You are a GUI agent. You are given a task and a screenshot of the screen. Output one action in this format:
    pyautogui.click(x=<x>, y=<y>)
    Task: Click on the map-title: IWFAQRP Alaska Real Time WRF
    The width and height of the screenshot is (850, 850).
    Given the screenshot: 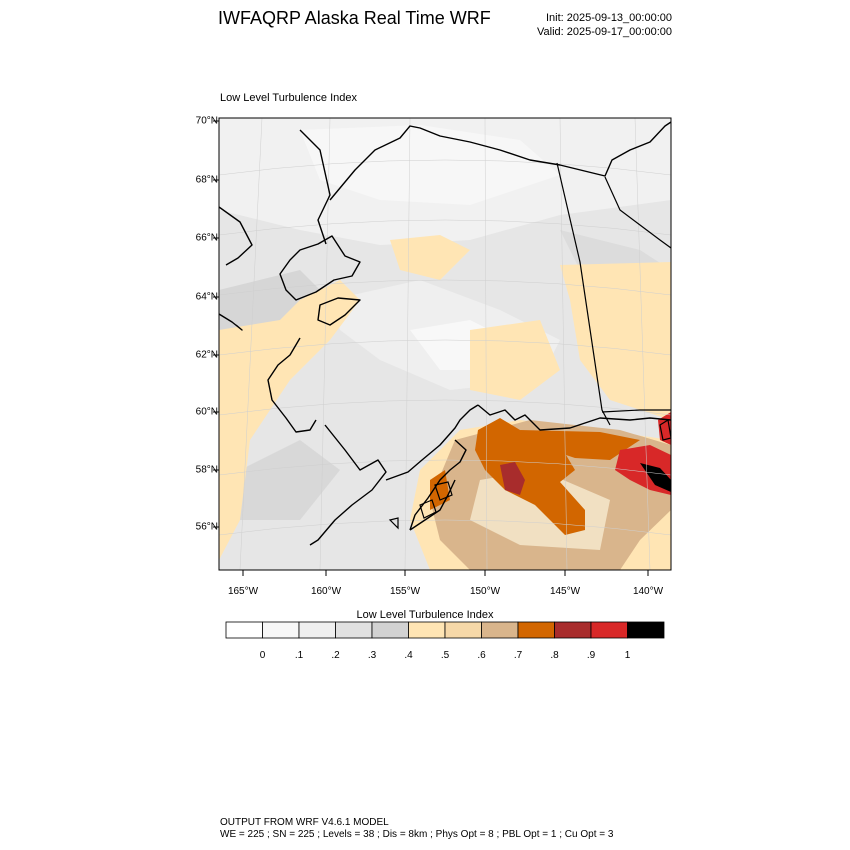 What is the action you would take?
    pyautogui.click(x=354, y=18)
    